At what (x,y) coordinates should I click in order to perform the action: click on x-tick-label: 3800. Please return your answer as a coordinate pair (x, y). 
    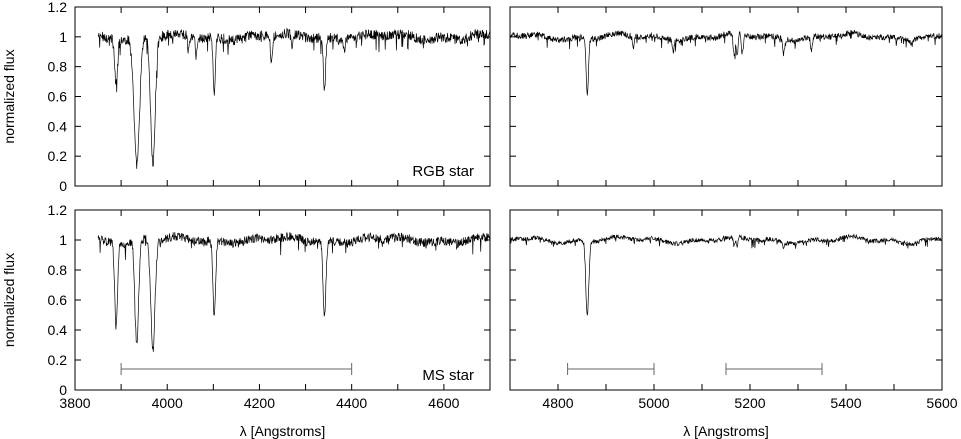
    Looking at the image, I should click on (74, 403).